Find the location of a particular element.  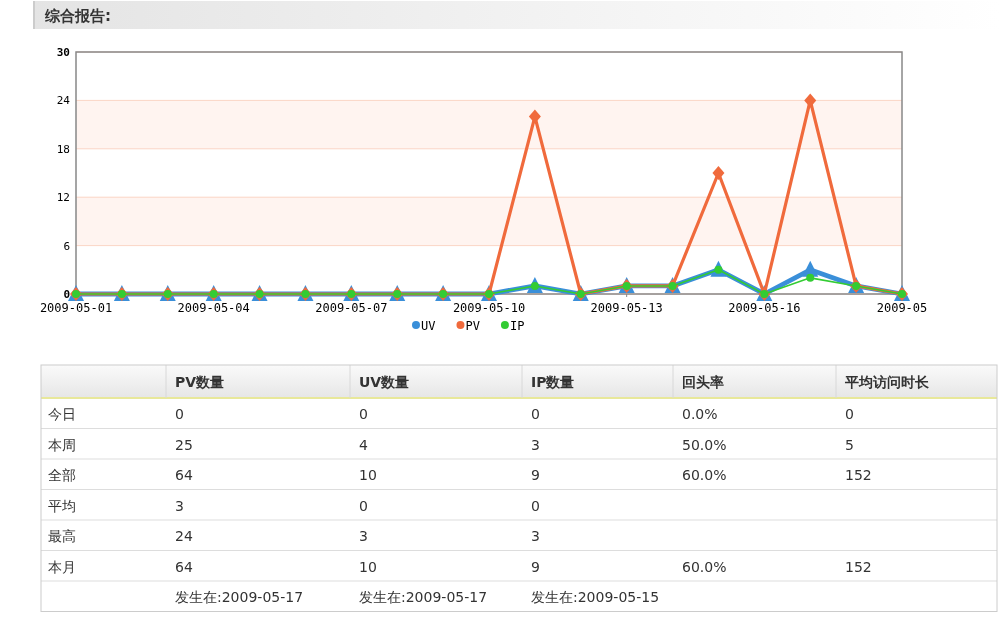

text: 25 is located at coordinates (184, 444).